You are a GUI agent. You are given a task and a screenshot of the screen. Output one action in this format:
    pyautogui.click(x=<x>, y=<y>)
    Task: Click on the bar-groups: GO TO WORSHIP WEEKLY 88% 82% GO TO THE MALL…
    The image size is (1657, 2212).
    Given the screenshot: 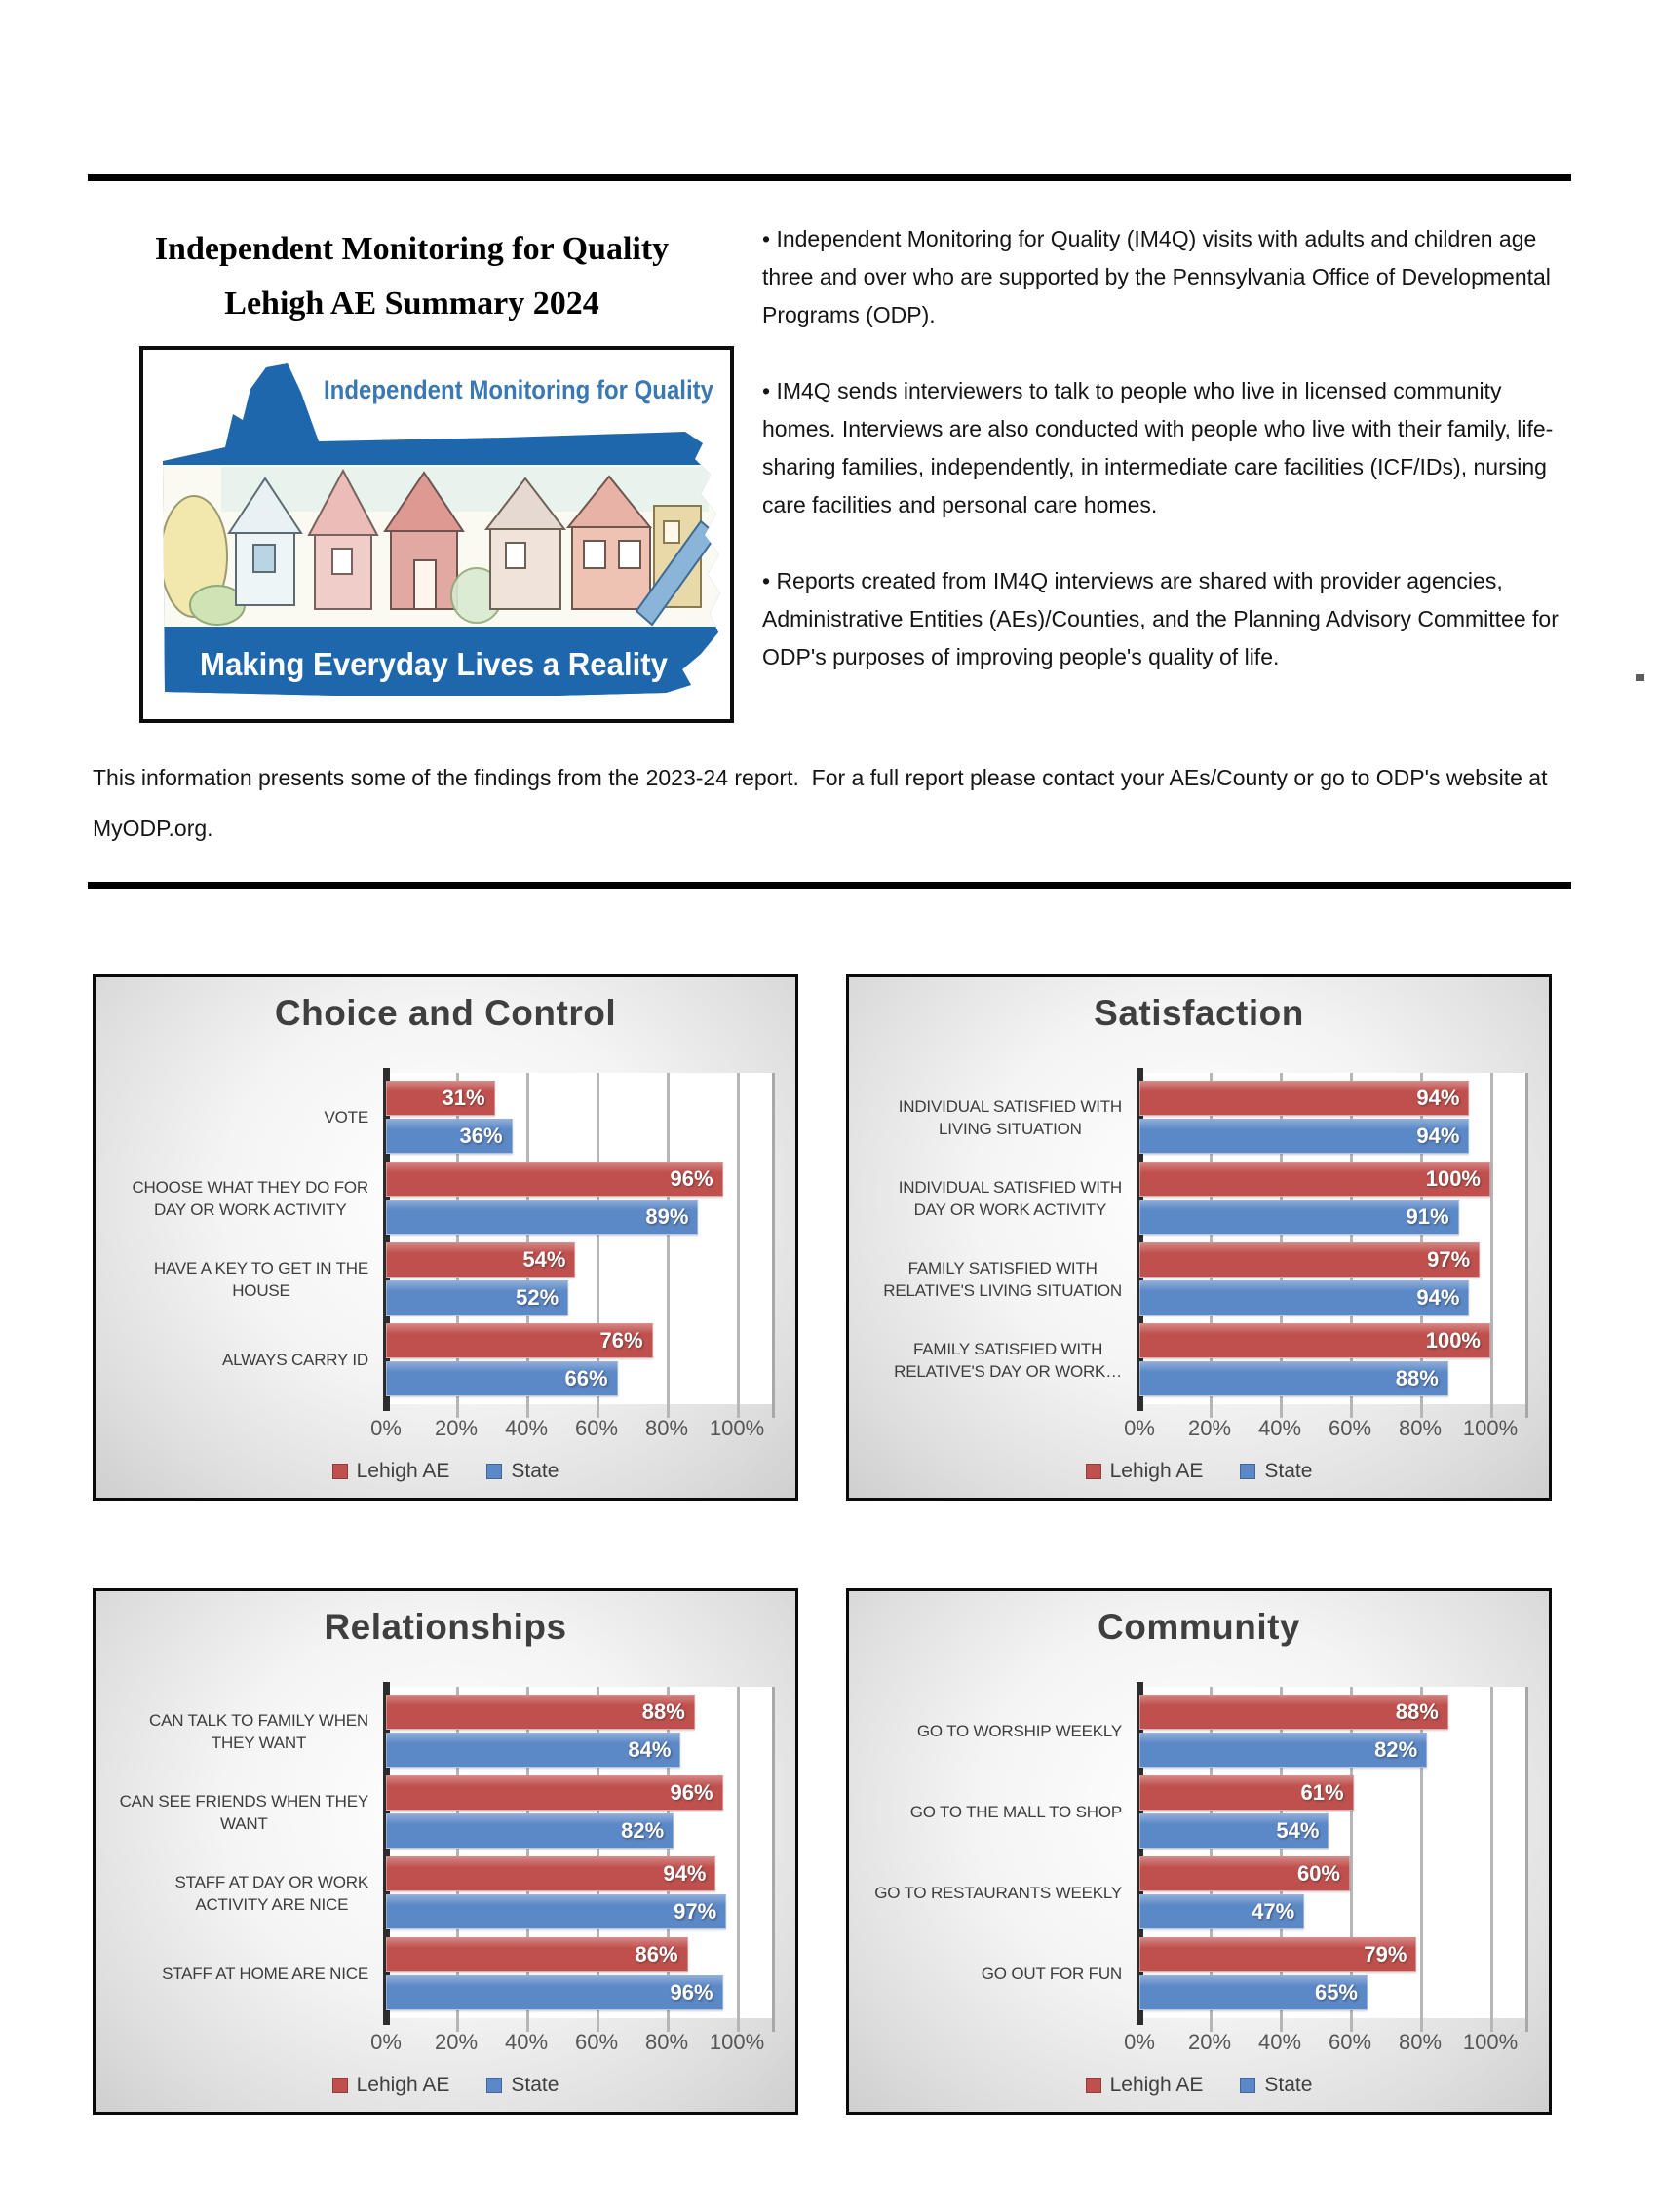 What is the action you would take?
    pyautogui.click(x=1198, y=1852)
    